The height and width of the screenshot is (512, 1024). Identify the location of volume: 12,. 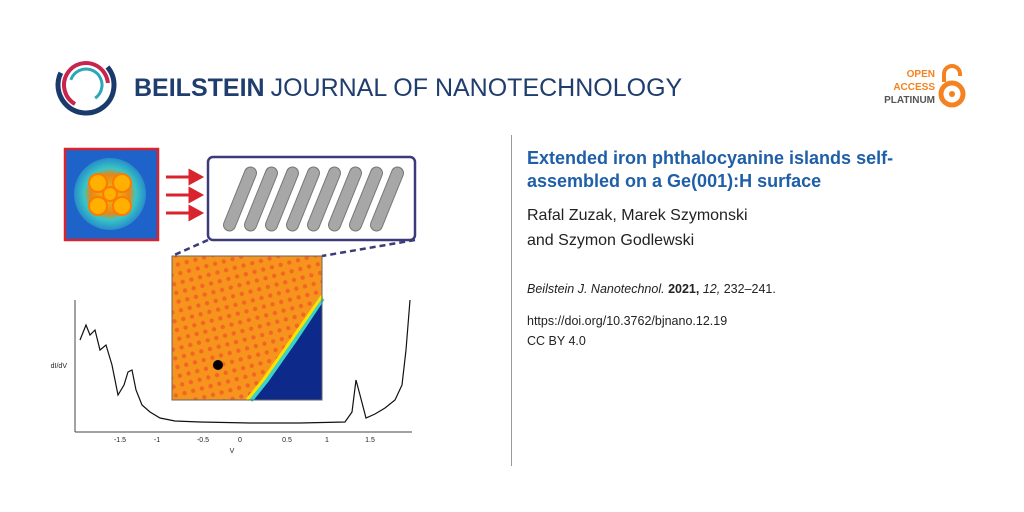
(711, 289).